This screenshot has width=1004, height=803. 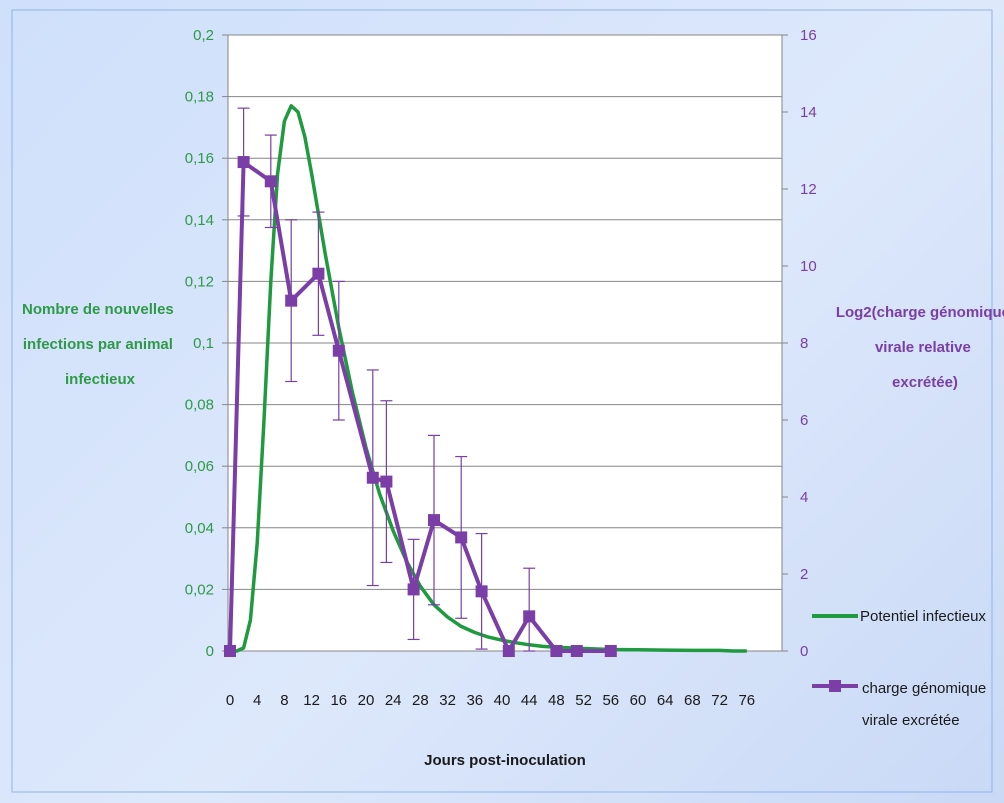 What do you see at coordinates (556, 700) in the screenshot?
I see `x-tick-label: 48` at bounding box center [556, 700].